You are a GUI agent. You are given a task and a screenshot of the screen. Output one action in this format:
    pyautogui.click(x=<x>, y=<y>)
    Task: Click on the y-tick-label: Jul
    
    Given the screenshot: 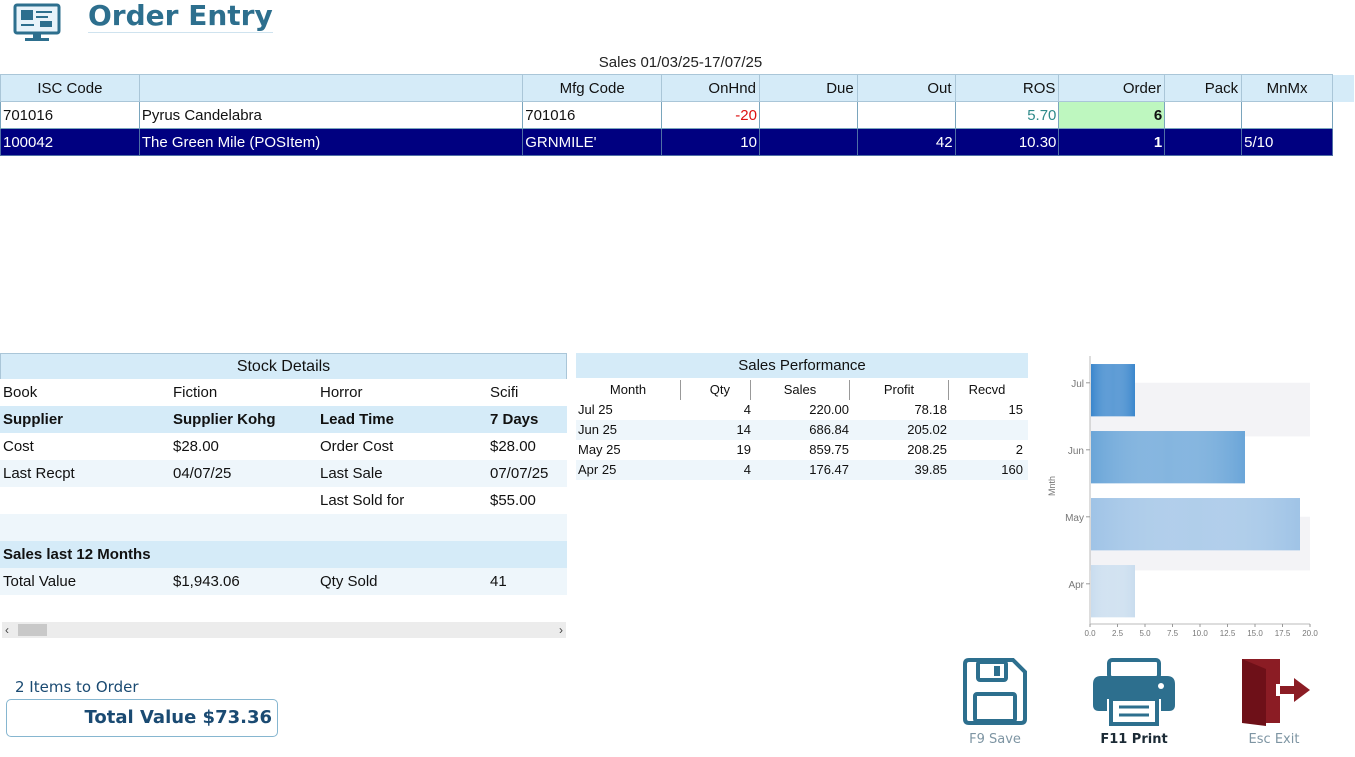 What is the action you would take?
    pyautogui.click(x=1077, y=384)
    